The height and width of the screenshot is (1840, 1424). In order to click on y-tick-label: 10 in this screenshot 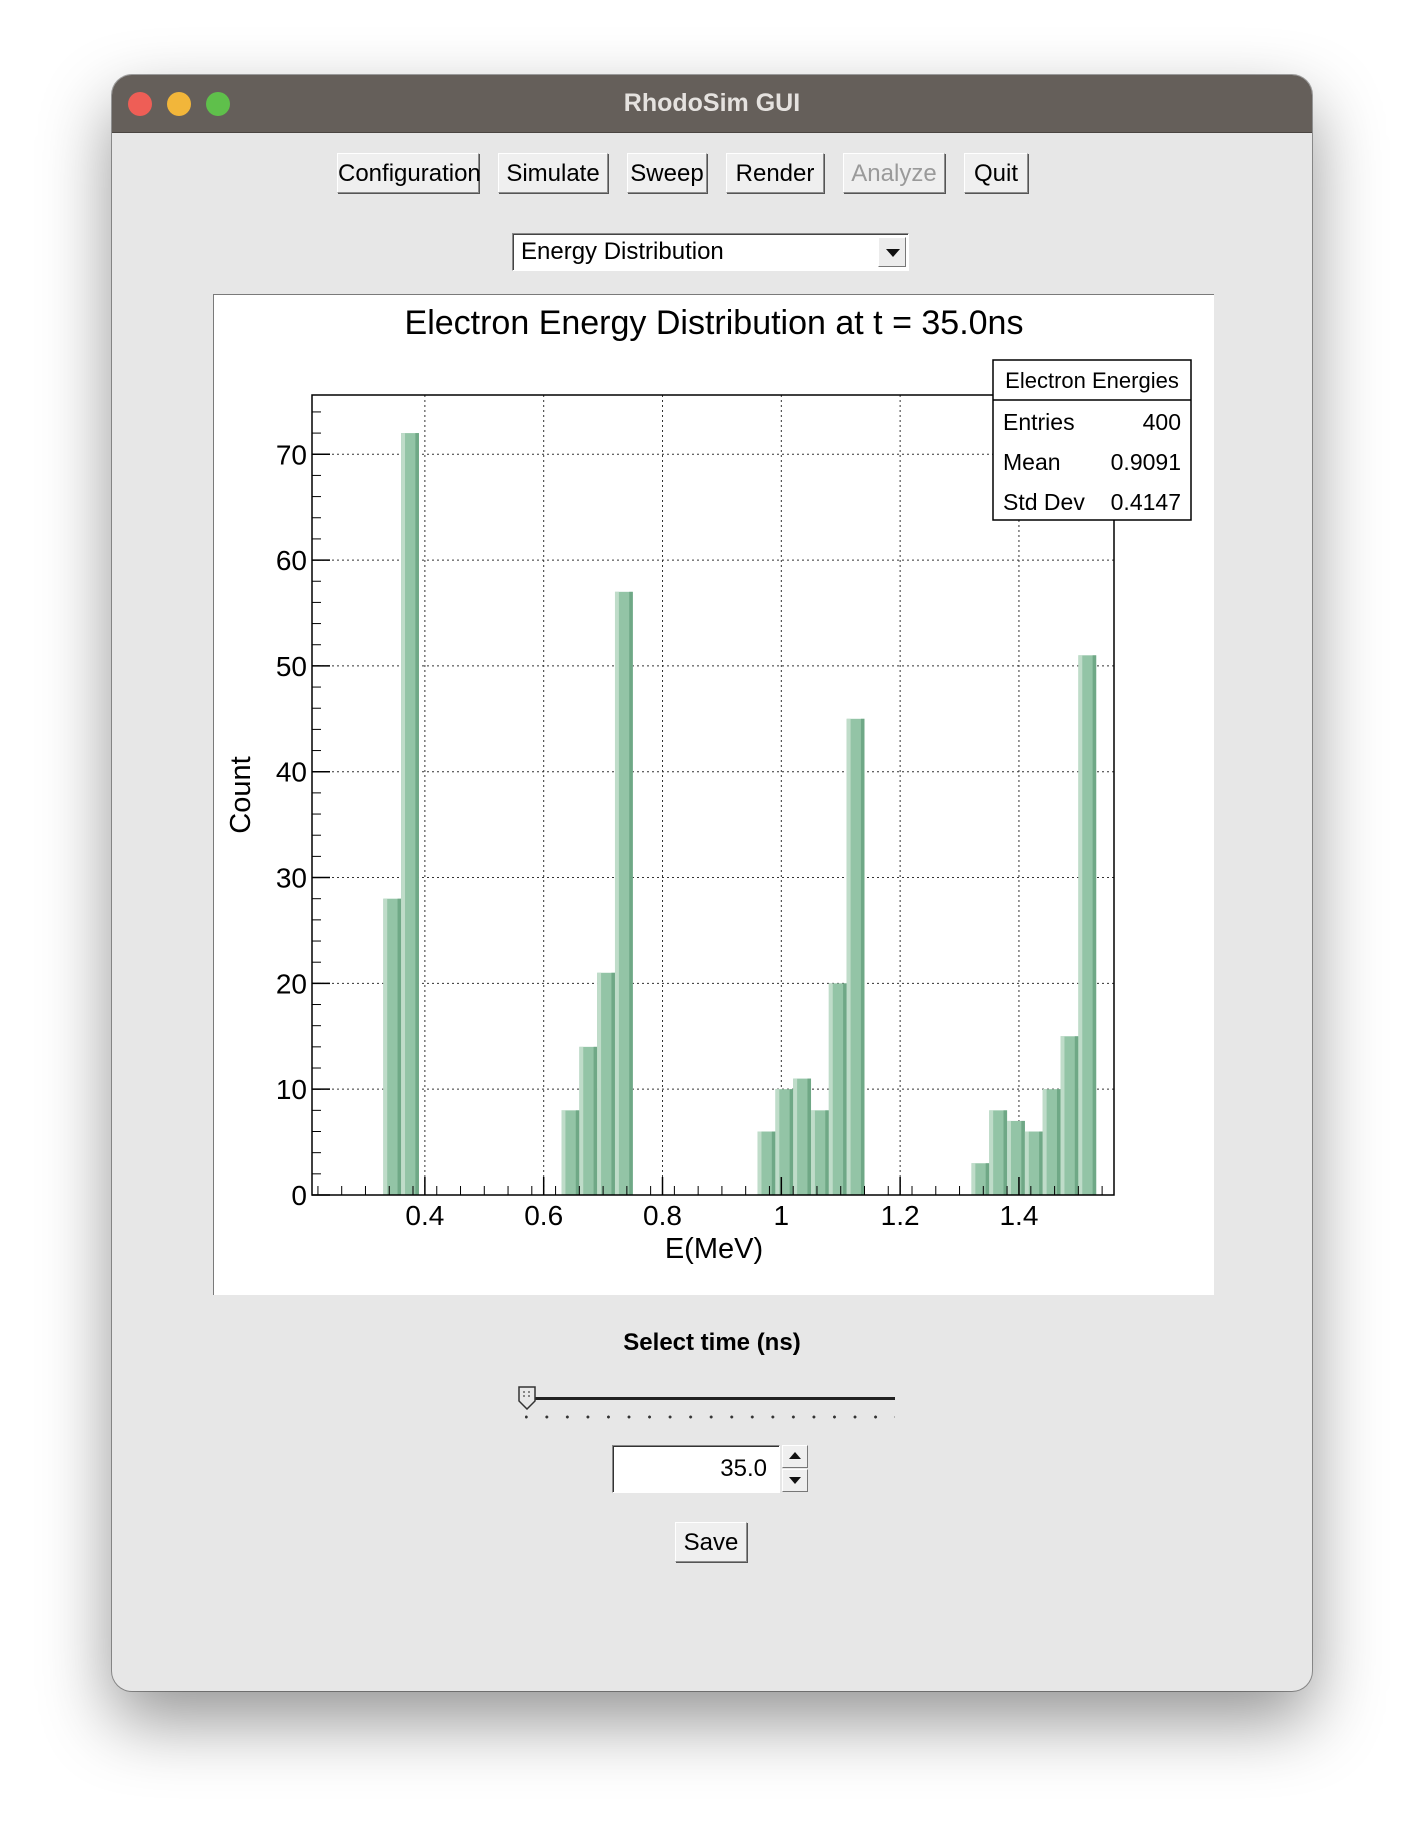, I will do `click(291, 1089)`.